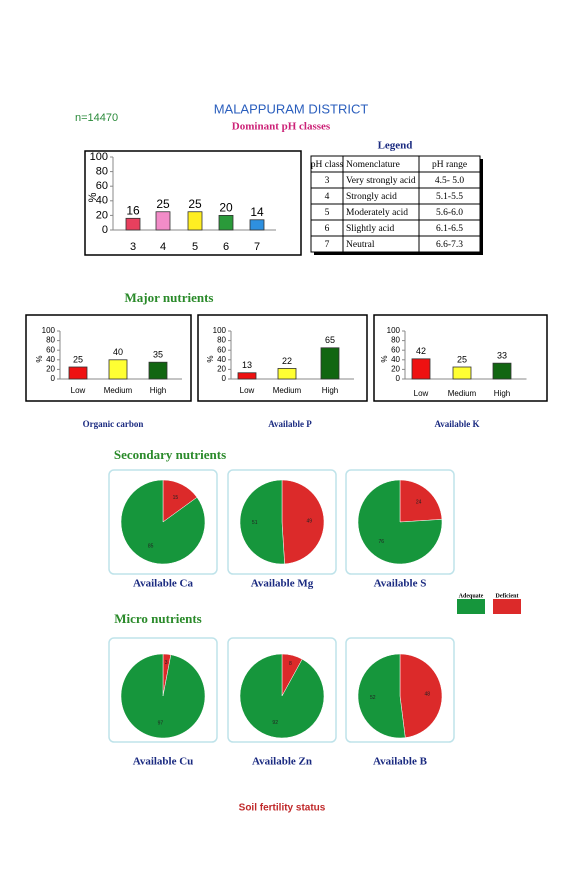 The height and width of the screenshot is (888, 563). Describe the element at coordinates (327, 181) in the screenshot. I see `table-cell: 3` at that location.